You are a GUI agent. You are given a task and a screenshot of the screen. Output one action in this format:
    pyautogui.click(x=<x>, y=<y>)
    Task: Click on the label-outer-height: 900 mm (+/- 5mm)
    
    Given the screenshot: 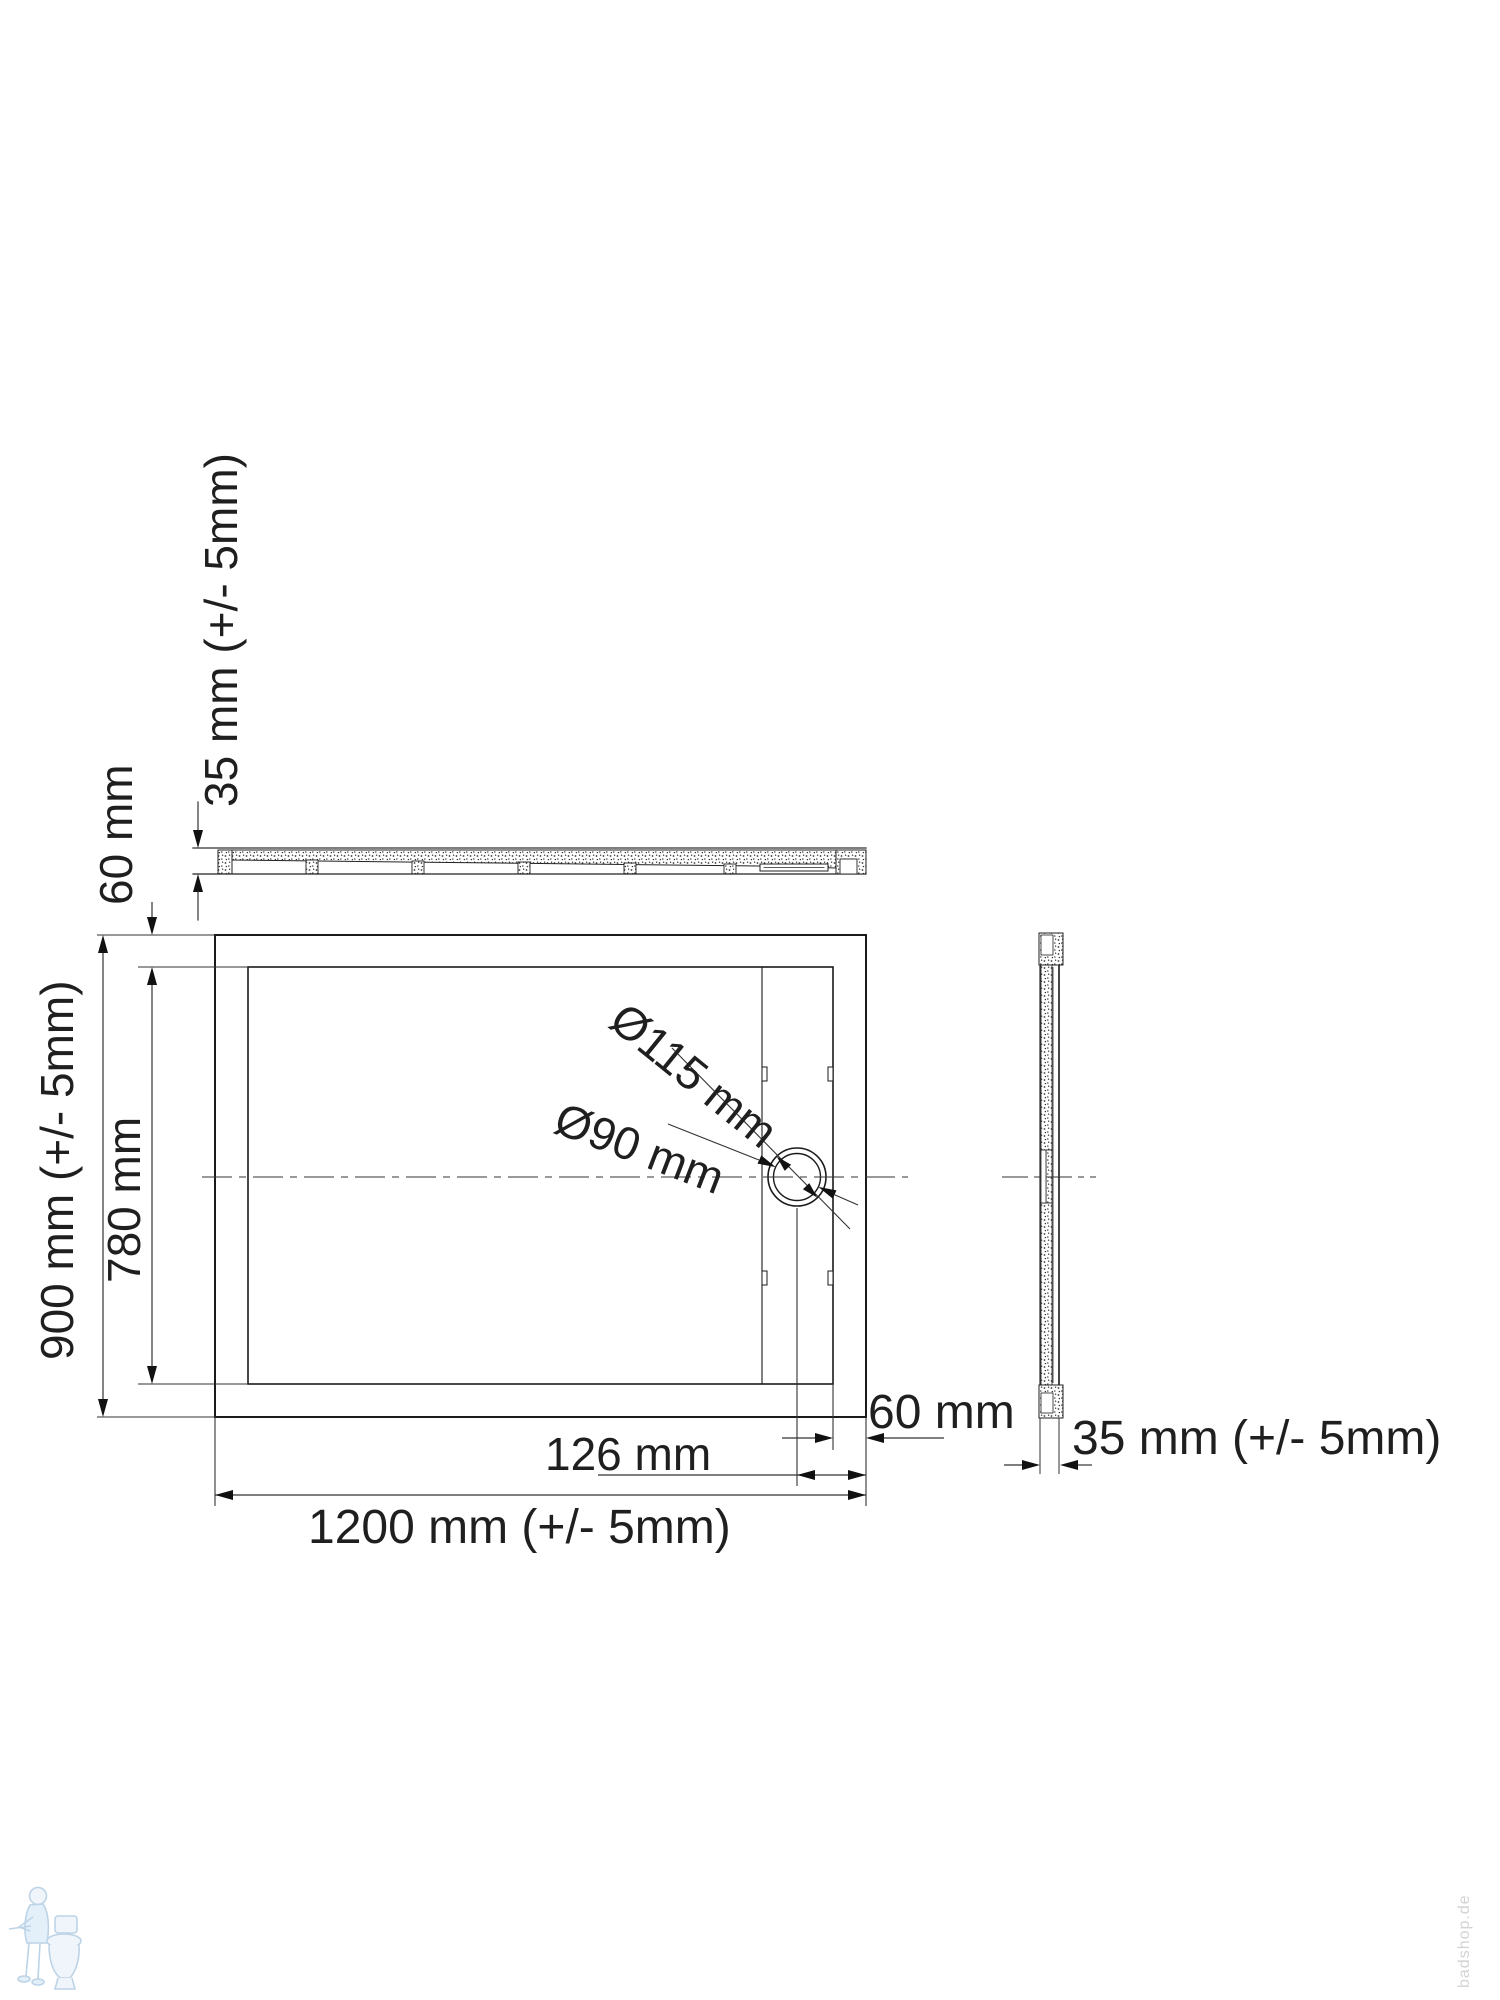 What is the action you would take?
    pyautogui.click(x=57, y=1170)
    